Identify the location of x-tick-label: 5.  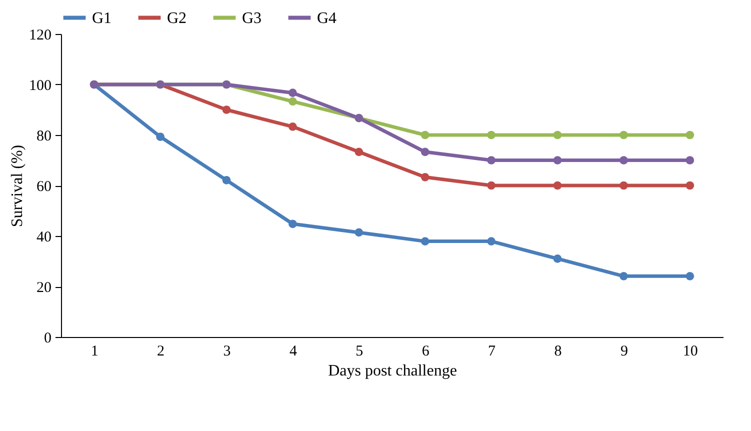
(360, 352).